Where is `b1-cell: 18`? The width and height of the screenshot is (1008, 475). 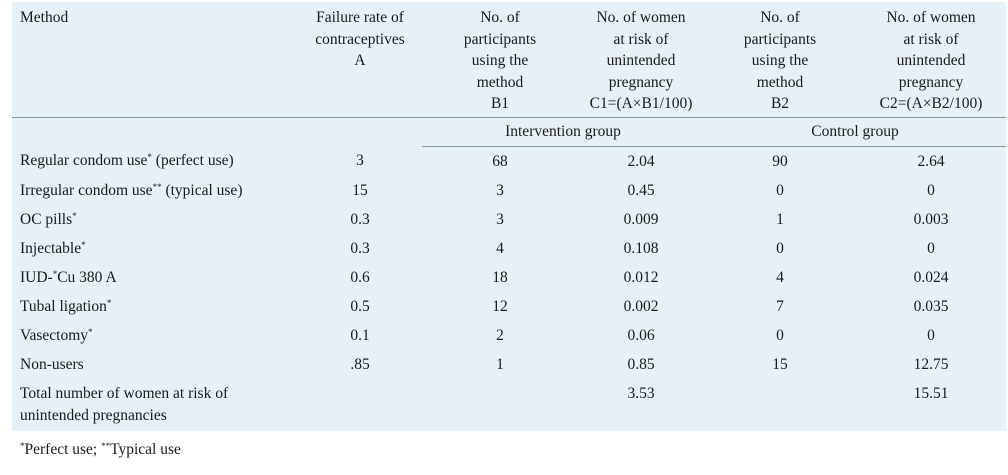 b1-cell: 18 is located at coordinates (500, 277).